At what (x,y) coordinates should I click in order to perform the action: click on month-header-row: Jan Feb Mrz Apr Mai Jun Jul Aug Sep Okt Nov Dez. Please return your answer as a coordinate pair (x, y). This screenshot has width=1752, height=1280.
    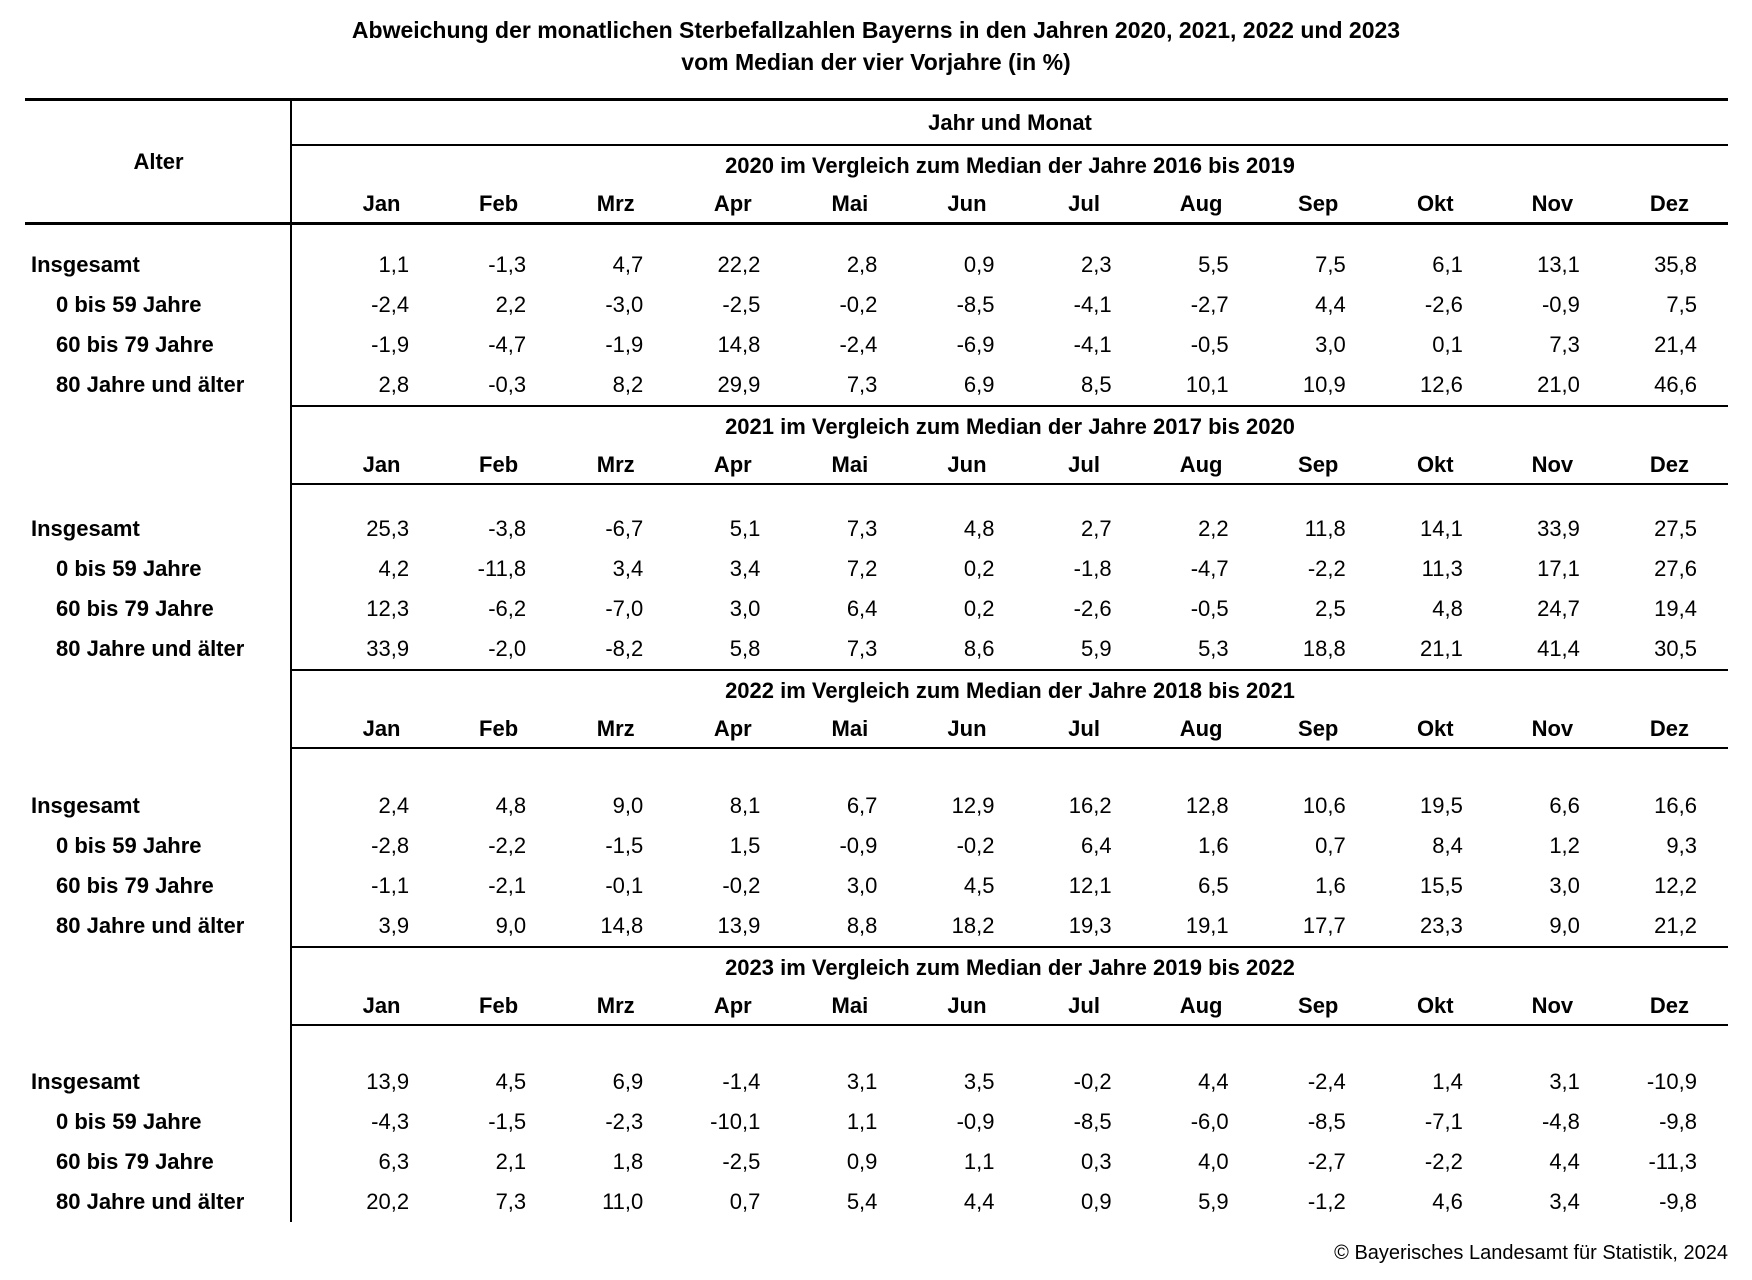
    Looking at the image, I should click on (876, 729).